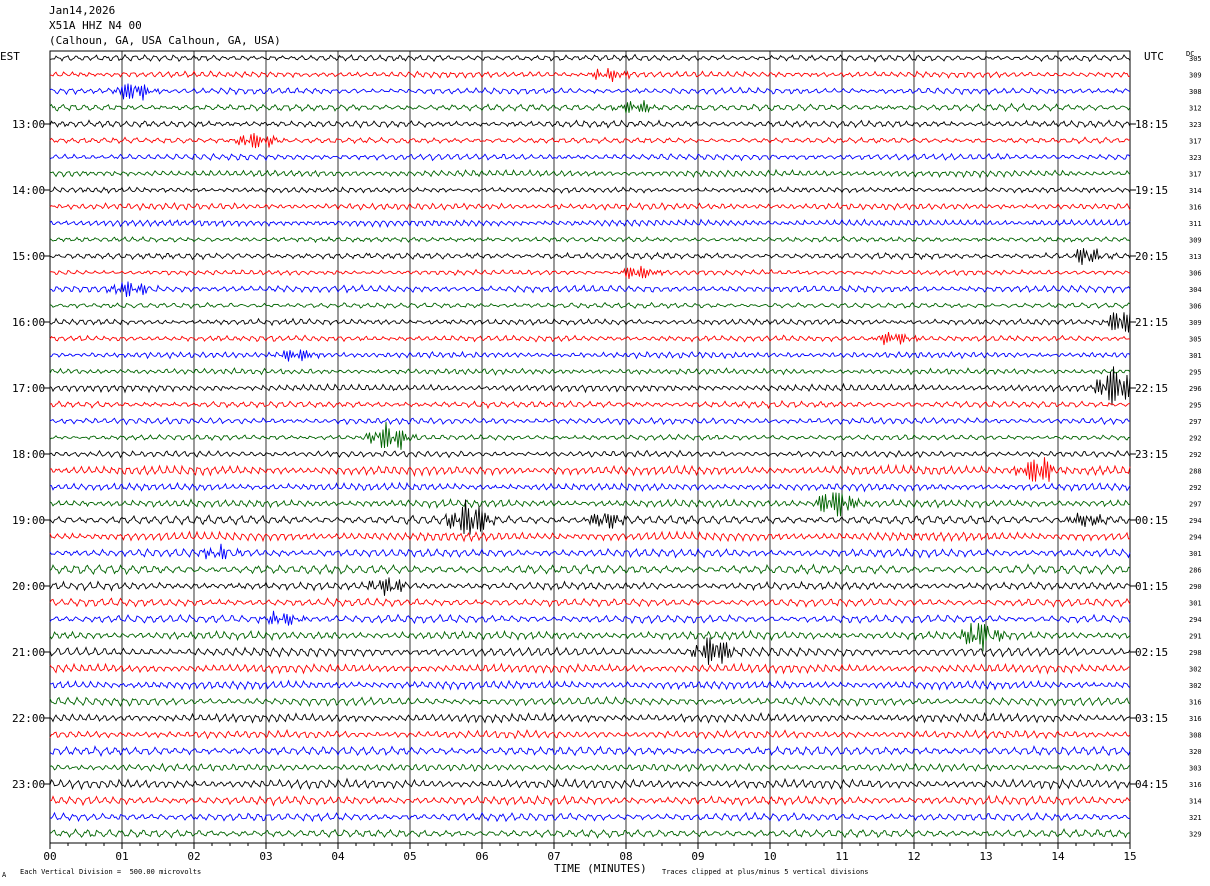  Describe the element at coordinates (1195, 472) in the screenshot. I see `dc-value-label: 288` at that location.